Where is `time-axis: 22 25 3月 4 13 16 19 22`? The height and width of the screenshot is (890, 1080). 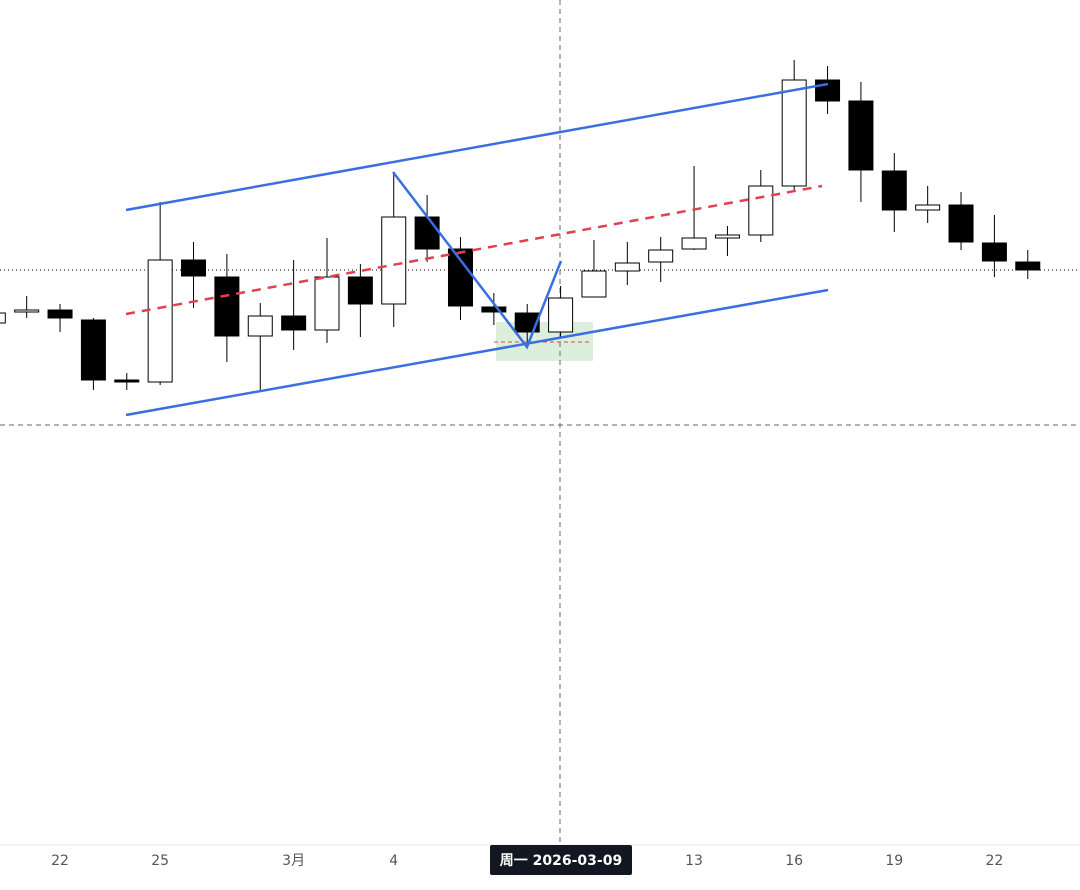
time-axis: 22 25 3月 4 13 16 19 22 is located at coordinates (527, 861).